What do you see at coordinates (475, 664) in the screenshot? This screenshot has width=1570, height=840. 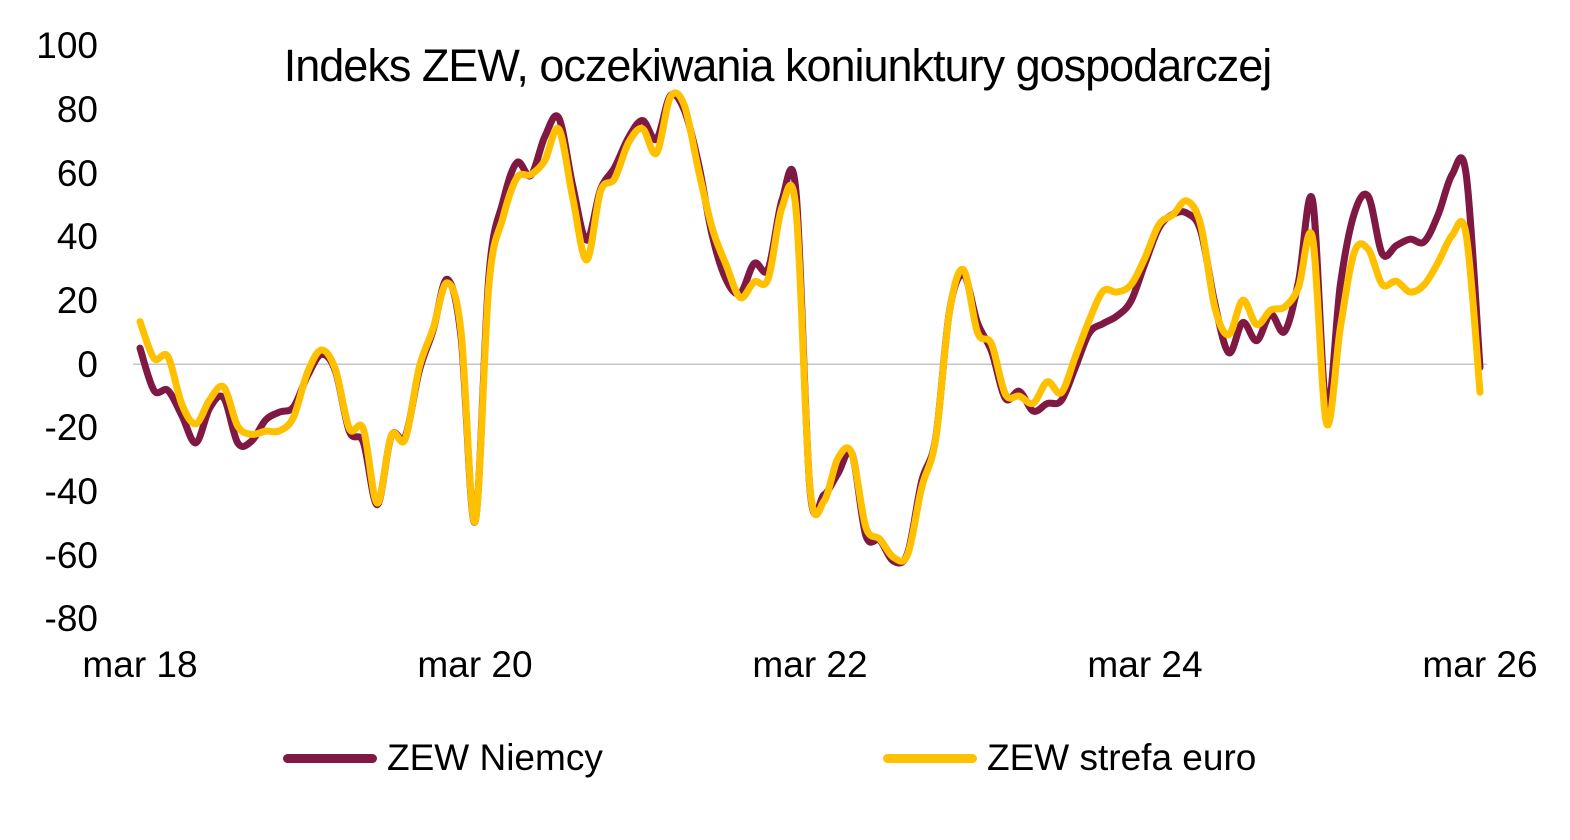 I see `x-axis-tick-label: mar 20` at bounding box center [475, 664].